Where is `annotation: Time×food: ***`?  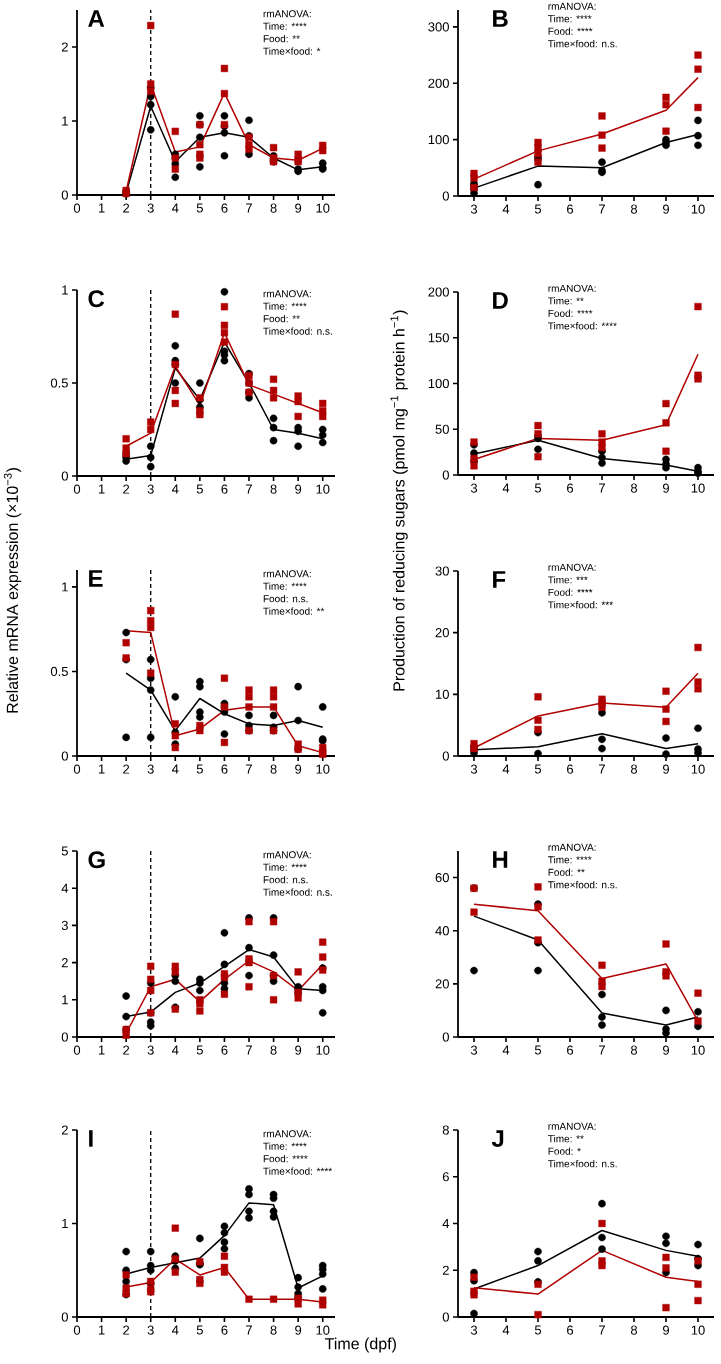
annotation: Time×food: *** is located at coordinates (580, 605).